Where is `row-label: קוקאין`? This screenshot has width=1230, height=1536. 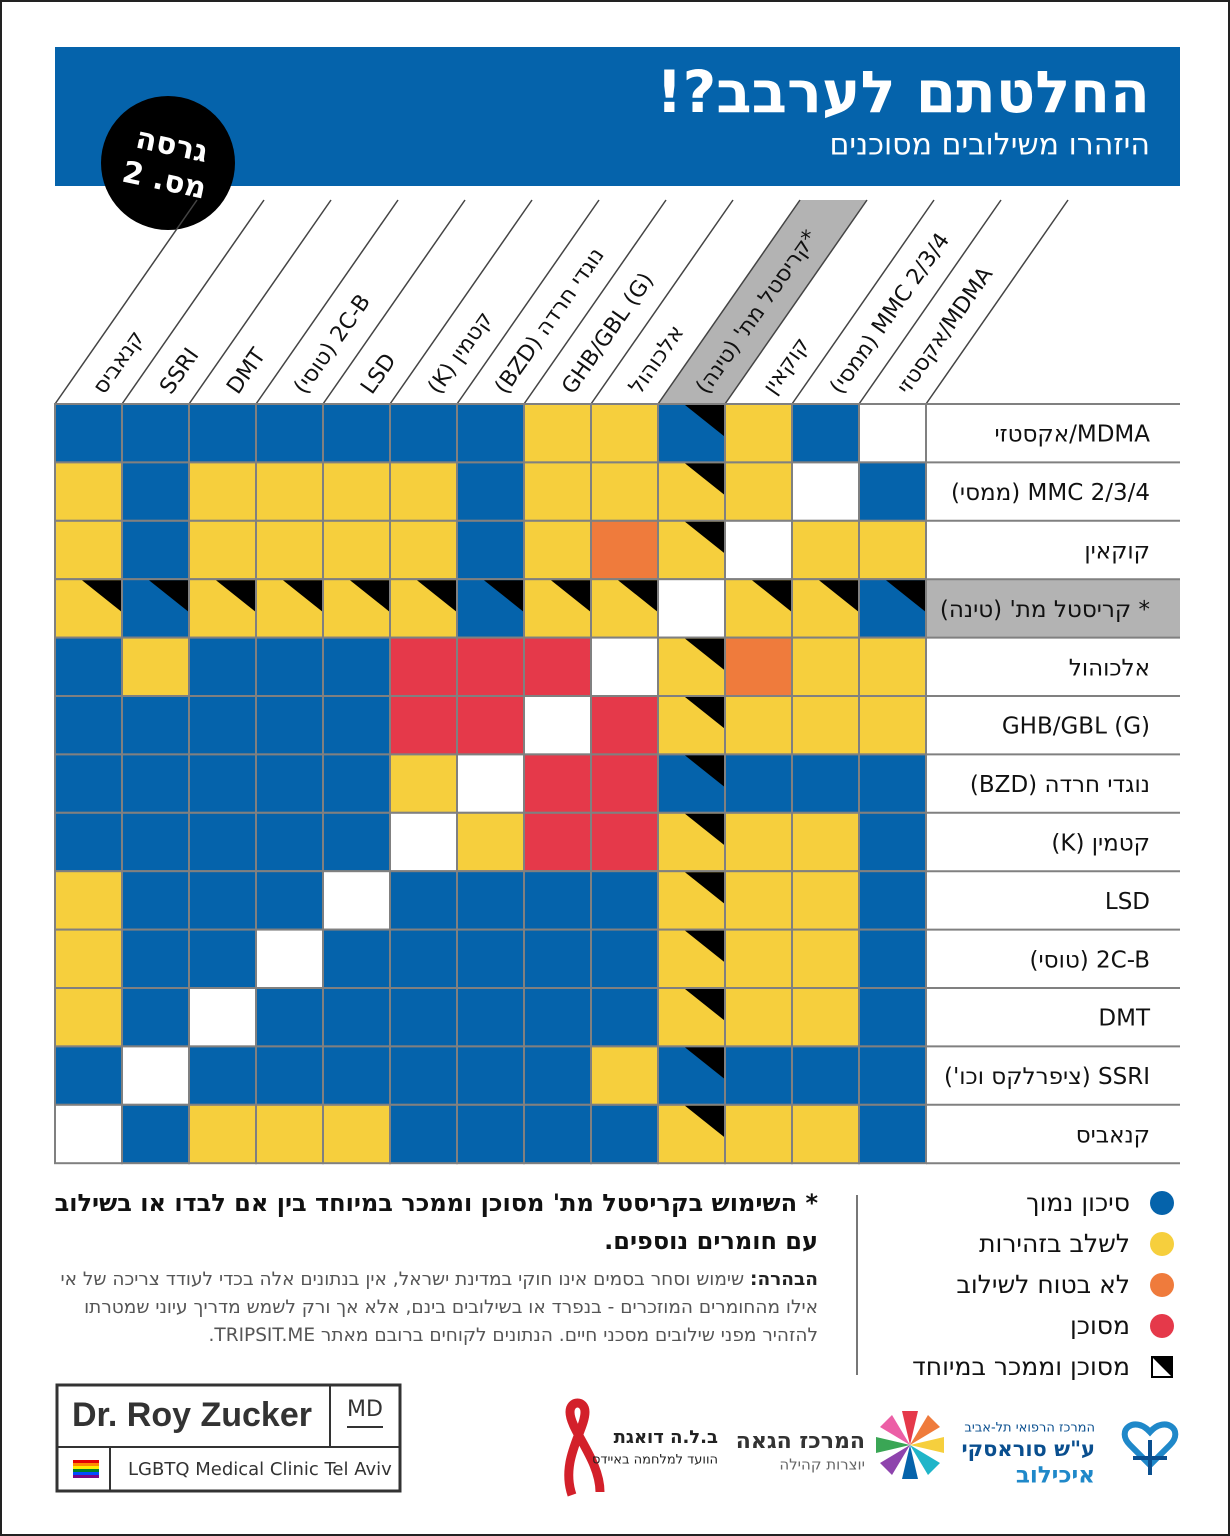
row-label: קוקאין is located at coordinates (1117, 552).